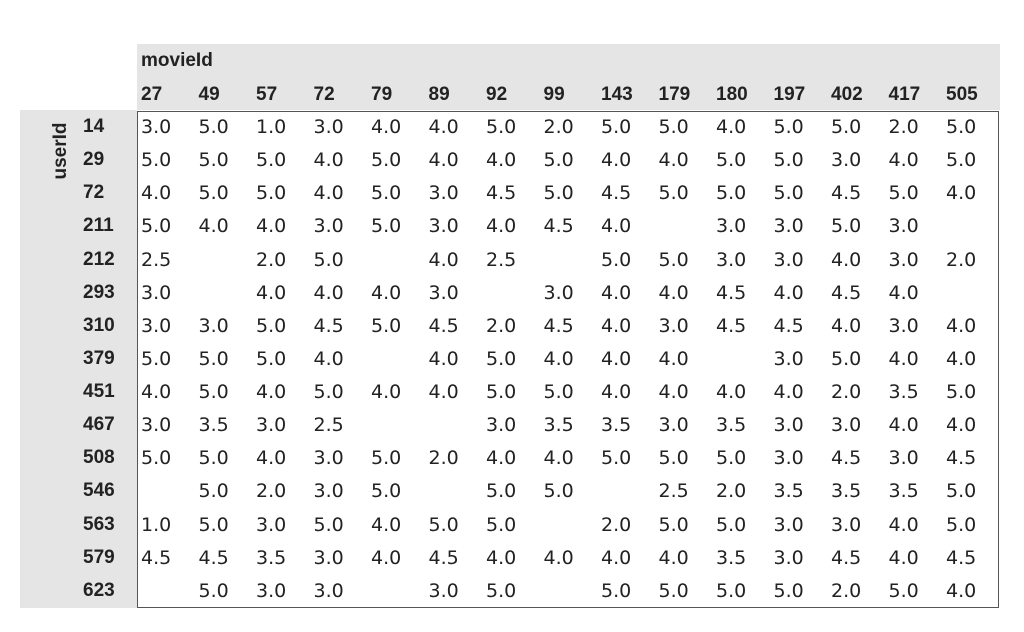 The image size is (1024, 632). Describe the element at coordinates (209, 94) in the screenshot. I see `column-label: 49` at that location.